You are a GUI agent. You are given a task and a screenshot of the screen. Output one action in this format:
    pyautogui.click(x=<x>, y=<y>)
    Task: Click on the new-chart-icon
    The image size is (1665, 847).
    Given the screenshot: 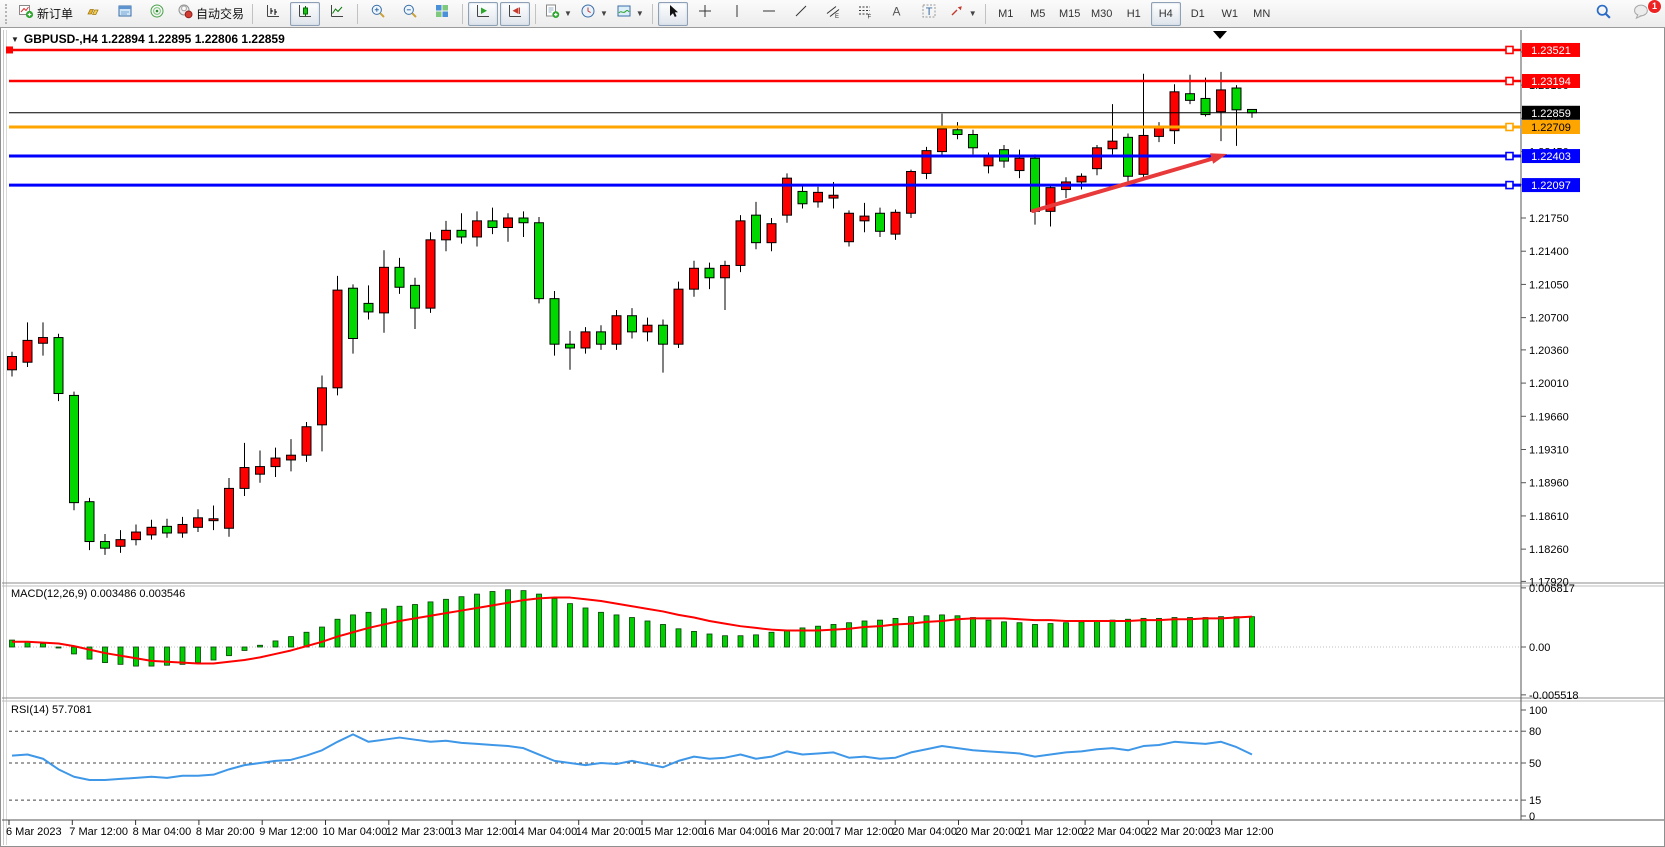 What is the action you would take?
    pyautogui.click(x=552, y=13)
    